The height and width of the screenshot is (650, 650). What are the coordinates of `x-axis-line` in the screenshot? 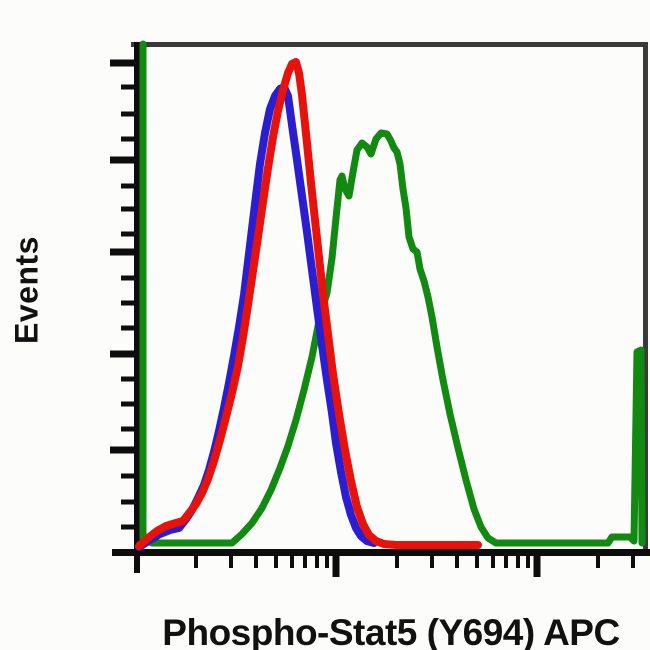 It's located at (381, 552).